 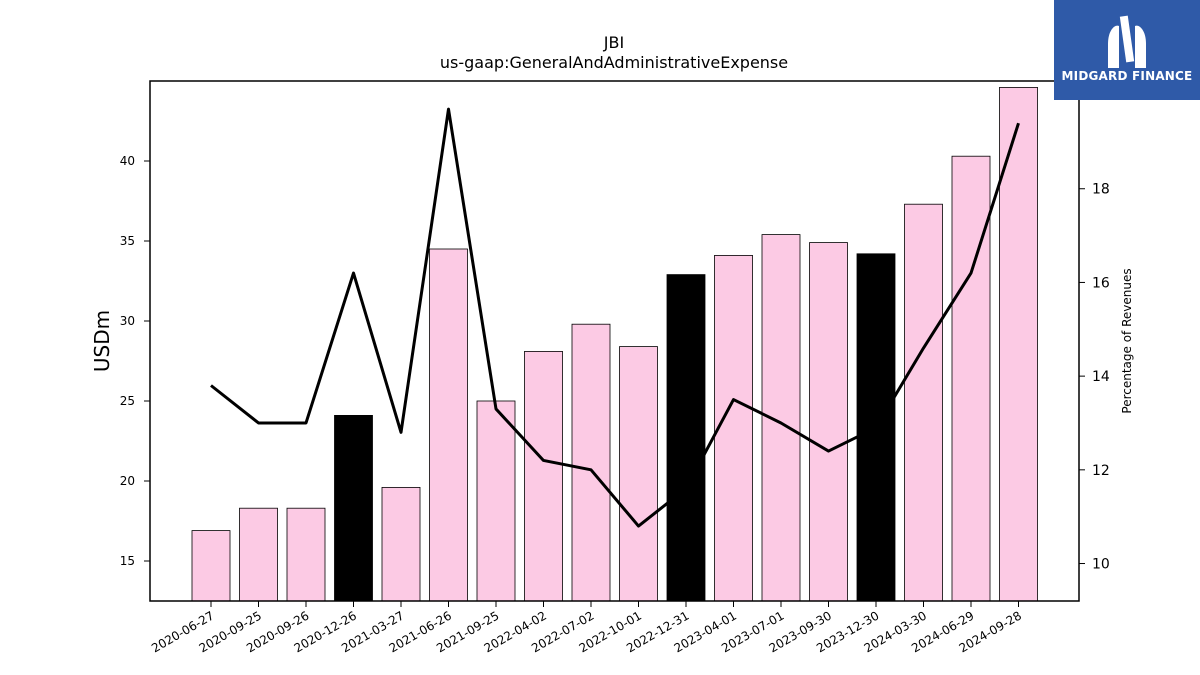 I want to click on y-axis-right: 10 12 14 16 18, so click(x=1094, y=377).